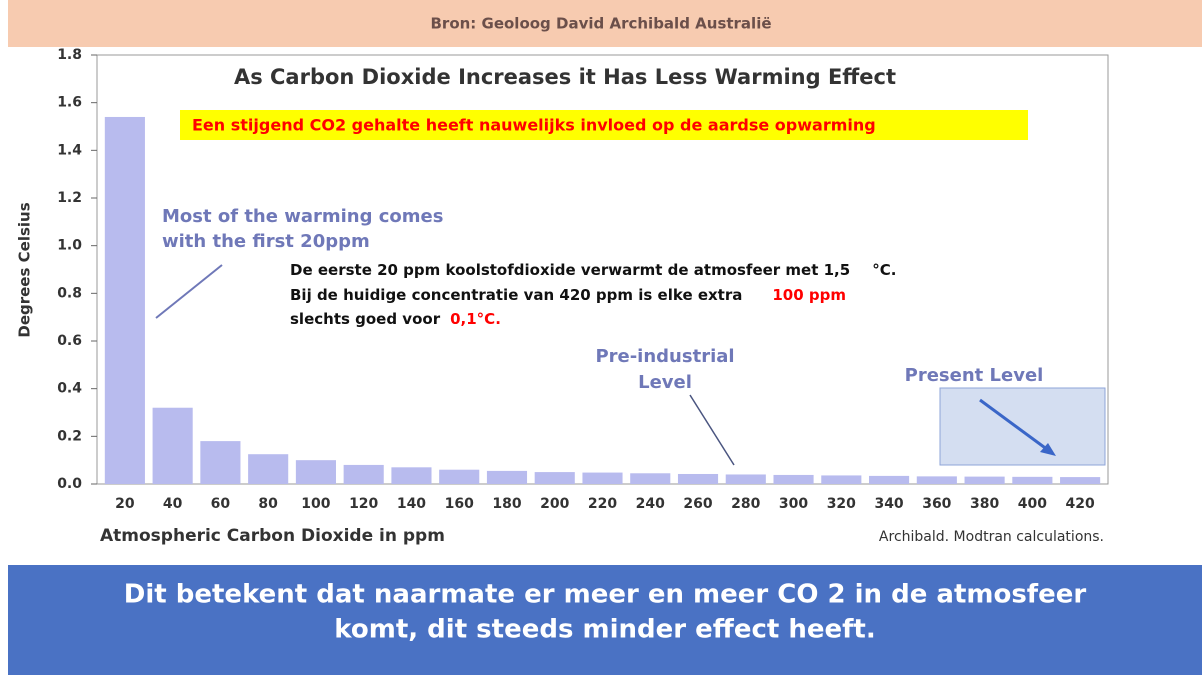  Describe the element at coordinates (125, 504) in the screenshot. I see `x-tick-label: 20` at that location.